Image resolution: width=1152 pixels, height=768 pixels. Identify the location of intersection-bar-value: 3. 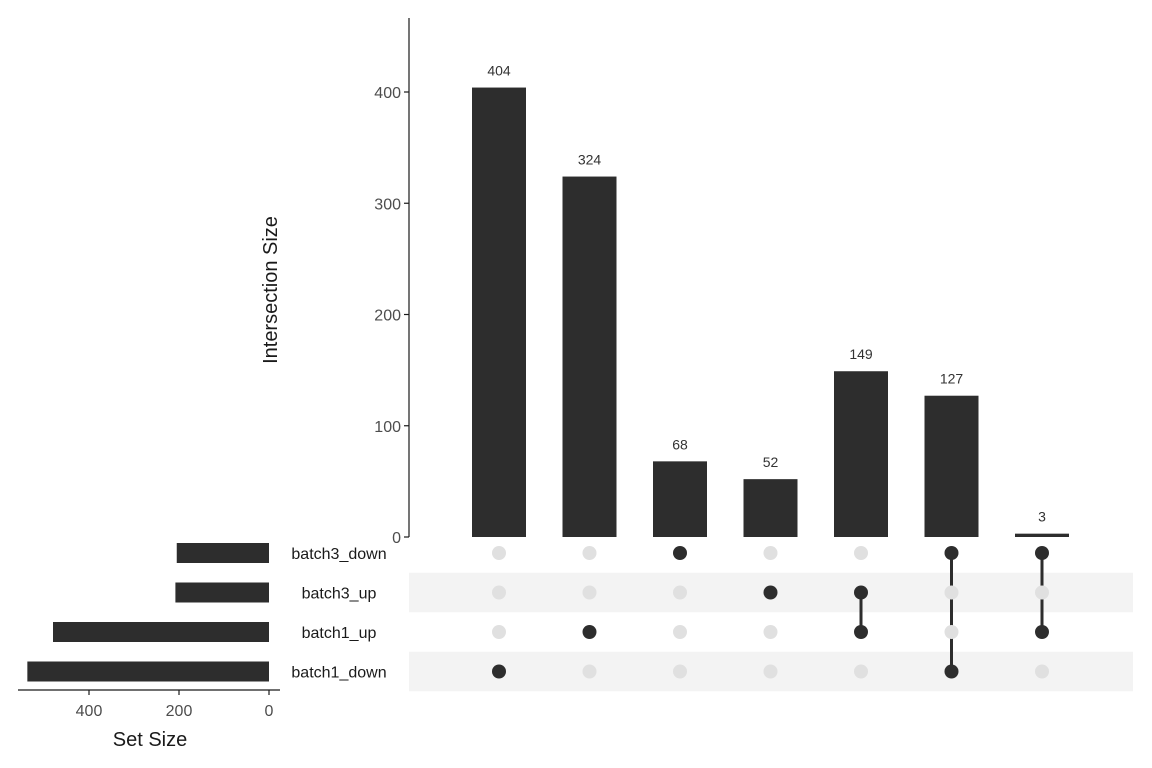
(1042, 517).